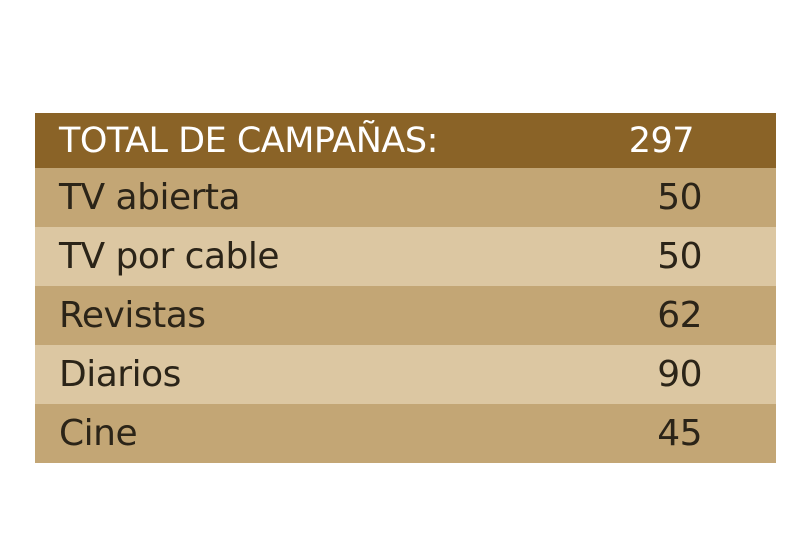  What do you see at coordinates (405, 256) in the screenshot?
I see `table-row: TV por cable 50` at bounding box center [405, 256].